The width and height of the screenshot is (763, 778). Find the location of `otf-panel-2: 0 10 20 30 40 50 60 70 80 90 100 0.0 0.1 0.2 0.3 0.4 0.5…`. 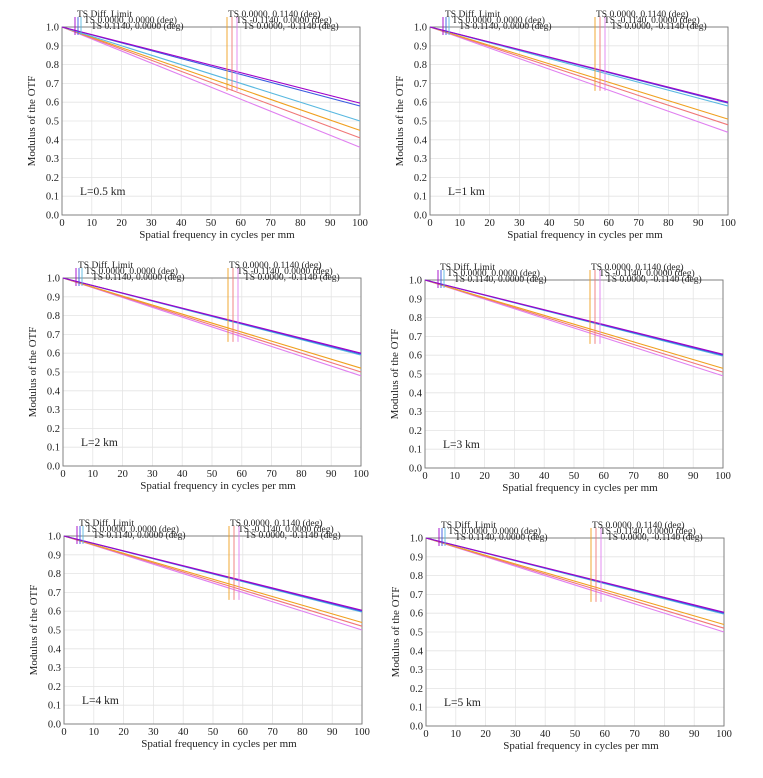

otf-panel-2: 0 10 20 30 40 50 60 70 80 90 100 0.0 0.1 0.2 0.3 0.4 0.5… is located at coordinates (565, 125).